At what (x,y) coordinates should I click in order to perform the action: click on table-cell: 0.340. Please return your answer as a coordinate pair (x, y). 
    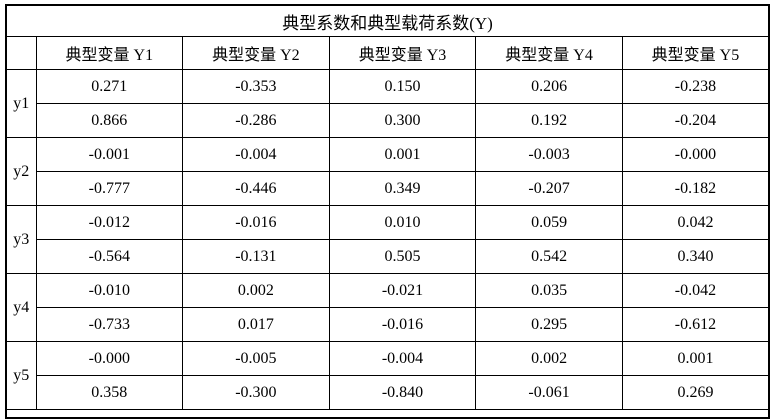
    Looking at the image, I should click on (695, 256).